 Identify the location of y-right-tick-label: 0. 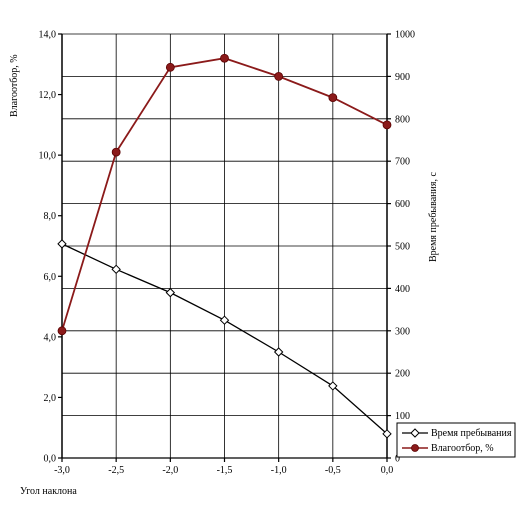
(397, 459).